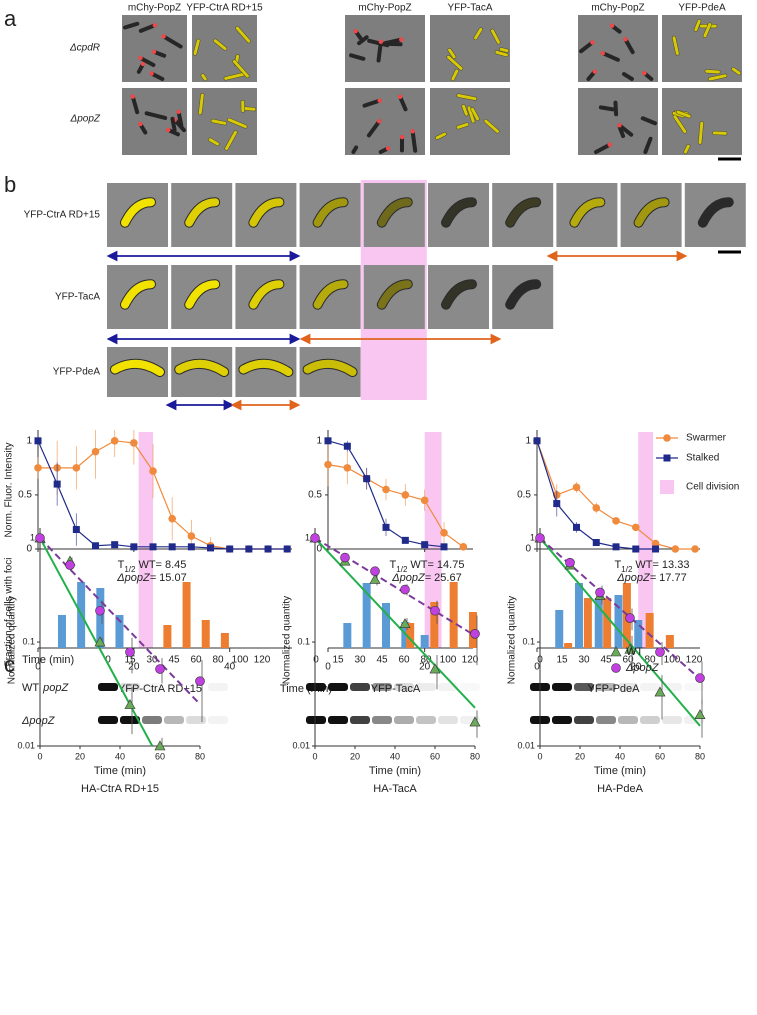  What do you see at coordinates (10, 18) in the screenshot?
I see `panel-label: a` at bounding box center [10, 18].